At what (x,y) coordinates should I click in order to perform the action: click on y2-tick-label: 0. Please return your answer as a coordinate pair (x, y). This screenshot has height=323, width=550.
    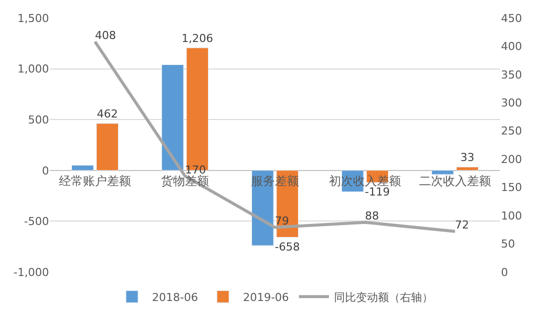
    Looking at the image, I should click on (504, 272).